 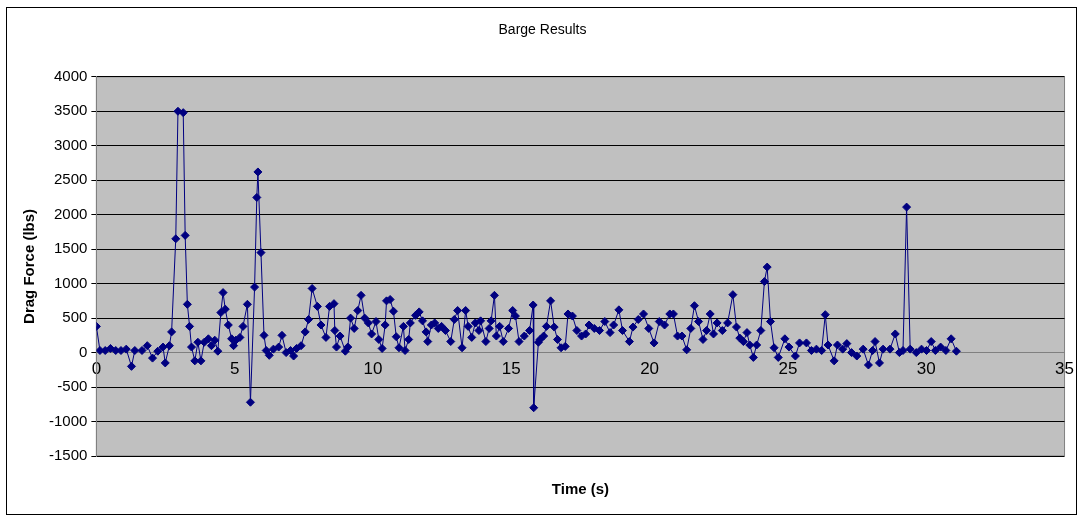 I want to click on x-tick-label: 25, so click(x=788, y=369).